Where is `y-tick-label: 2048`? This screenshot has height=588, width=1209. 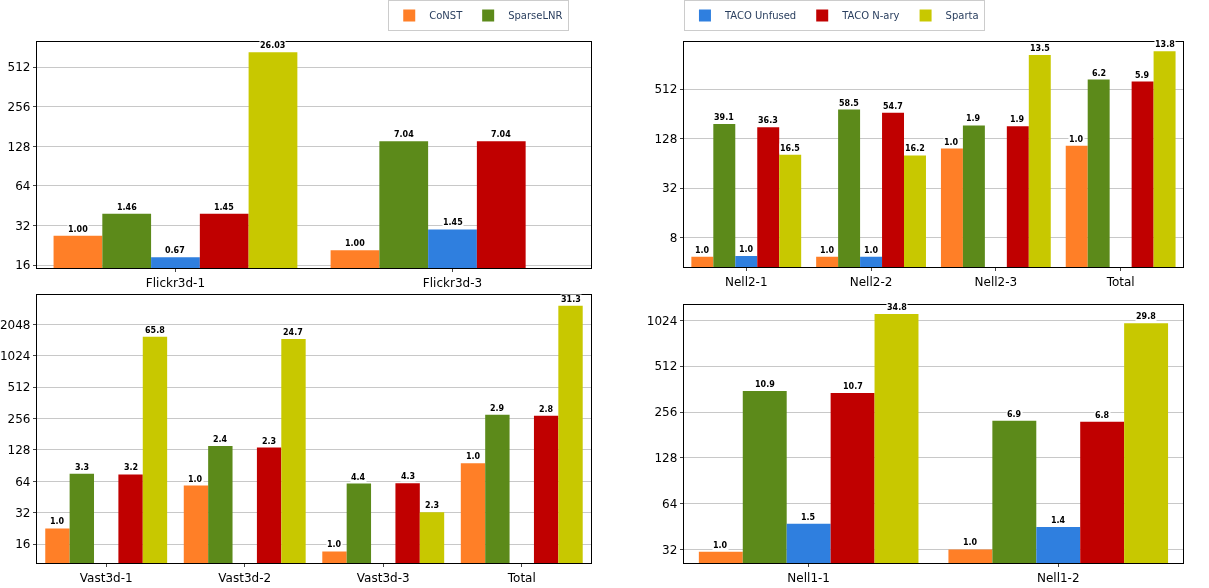 y-tick-label: 2048 is located at coordinates (15, 324).